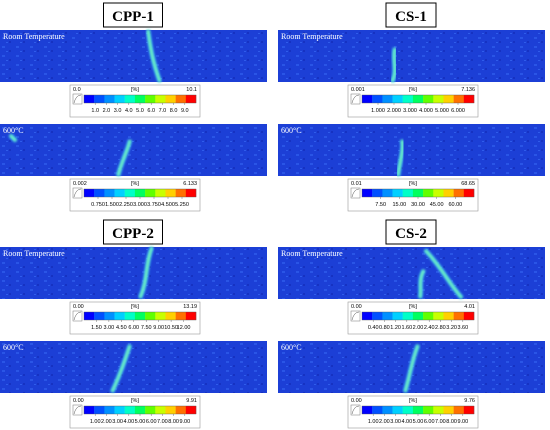 The image size is (550, 430). What do you see at coordinates (468, 184) in the screenshot?
I see `scale-max: 68.65` at bounding box center [468, 184].